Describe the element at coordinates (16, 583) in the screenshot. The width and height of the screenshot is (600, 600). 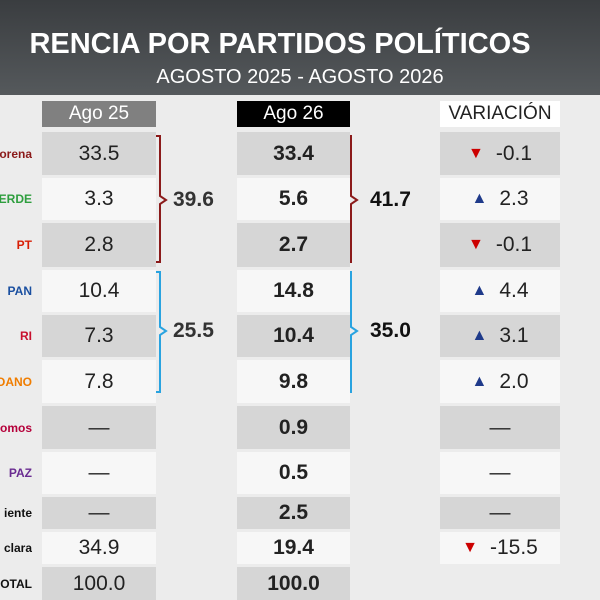
I see `party-label: OTAL` at that location.